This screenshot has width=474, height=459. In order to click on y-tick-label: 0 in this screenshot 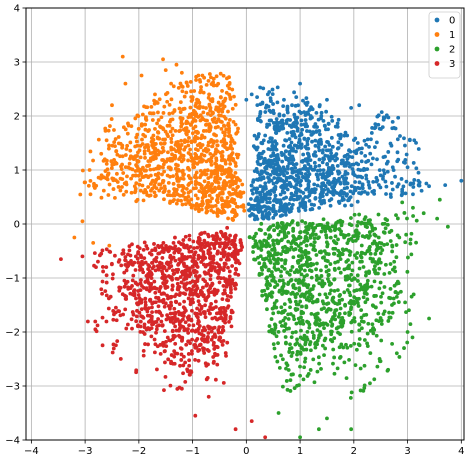, I will do `click(17, 225)`.